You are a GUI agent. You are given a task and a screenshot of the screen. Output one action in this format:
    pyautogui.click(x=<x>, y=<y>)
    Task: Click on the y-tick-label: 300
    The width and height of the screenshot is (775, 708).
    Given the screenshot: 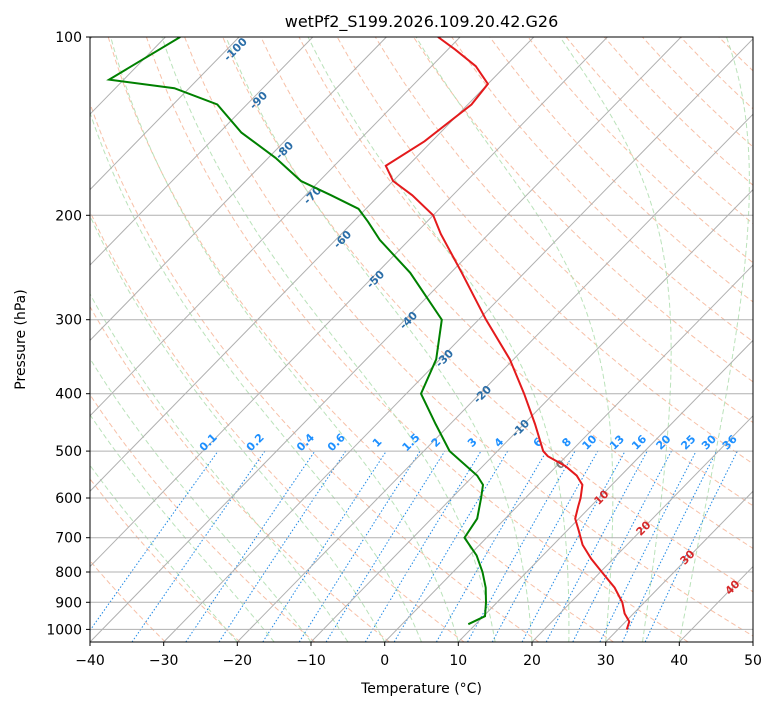 What is the action you would take?
    pyautogui.click(x=68, y=321)
    